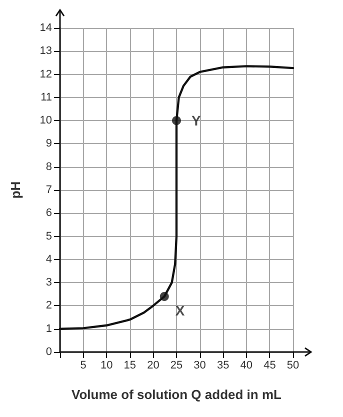  I want to click on y-tick-label: 14, so click(46, 28).